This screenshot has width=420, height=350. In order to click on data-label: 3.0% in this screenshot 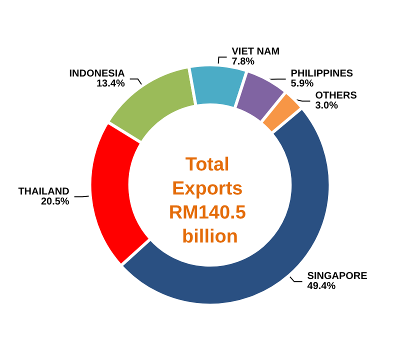, I will do `click(326, 106)`.